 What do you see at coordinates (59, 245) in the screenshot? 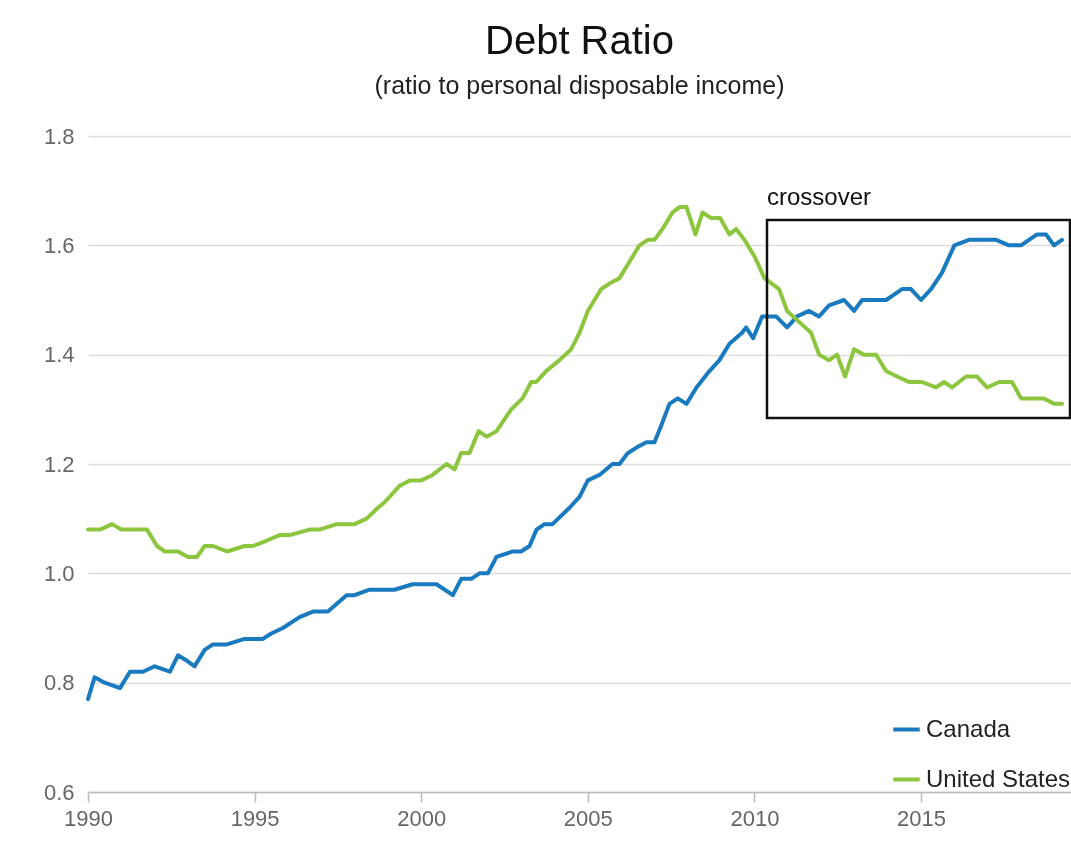
I see `y-tick-label: 1.6` at bounding box center [59, 245].